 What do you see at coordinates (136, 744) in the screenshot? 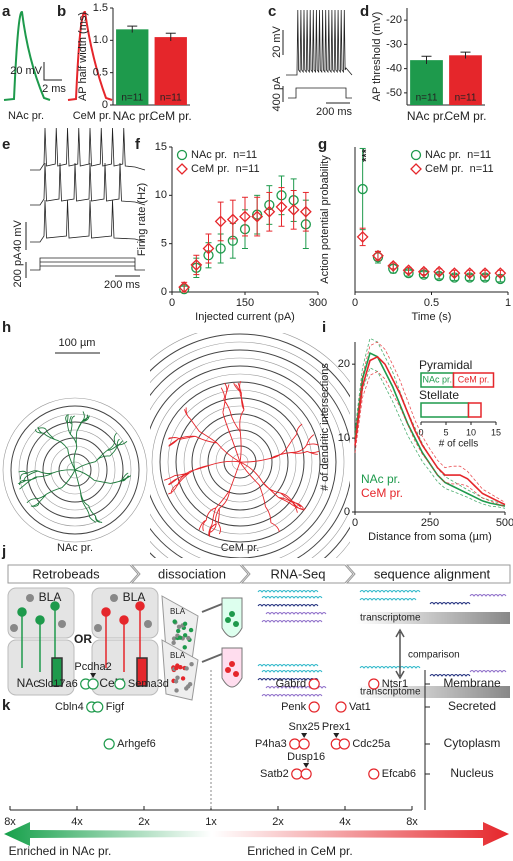
I see `gene-label: Arhgef6` at bounding box center [136, 744].